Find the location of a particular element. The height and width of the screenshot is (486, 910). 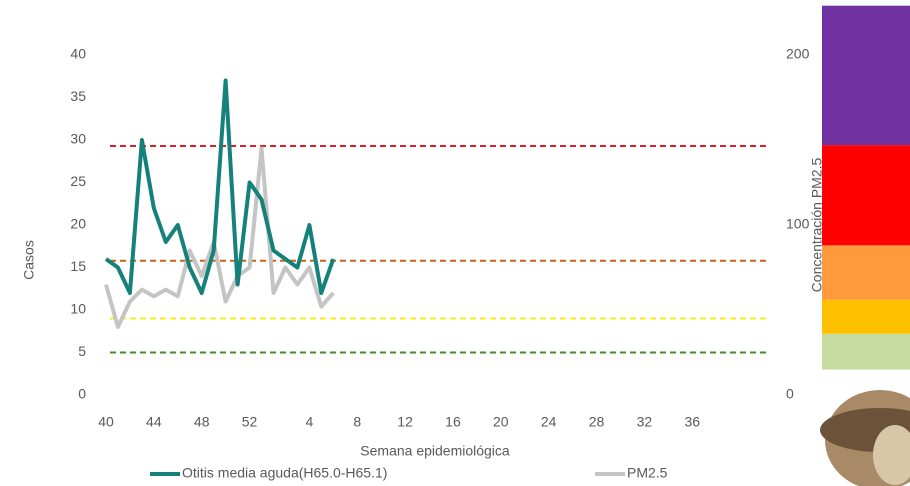

legend-label: Otitis media aguda(H65.0-H65.1) is located at coordinates (284, 473).